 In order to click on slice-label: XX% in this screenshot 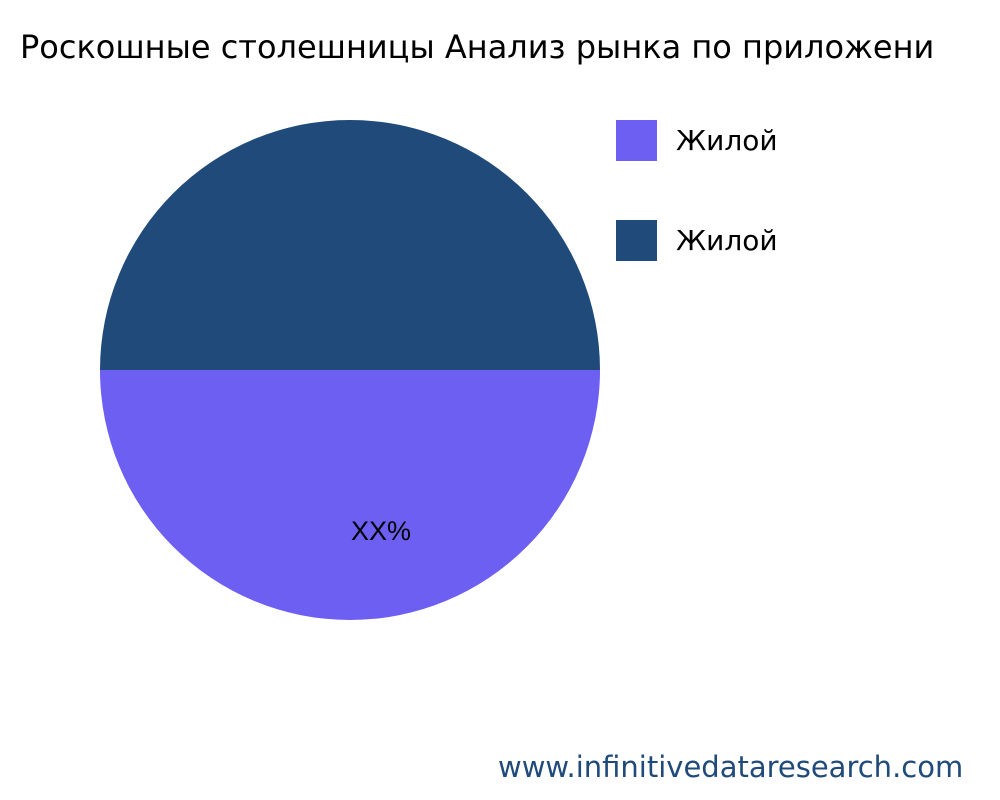, I will do `click(381, 531)`.